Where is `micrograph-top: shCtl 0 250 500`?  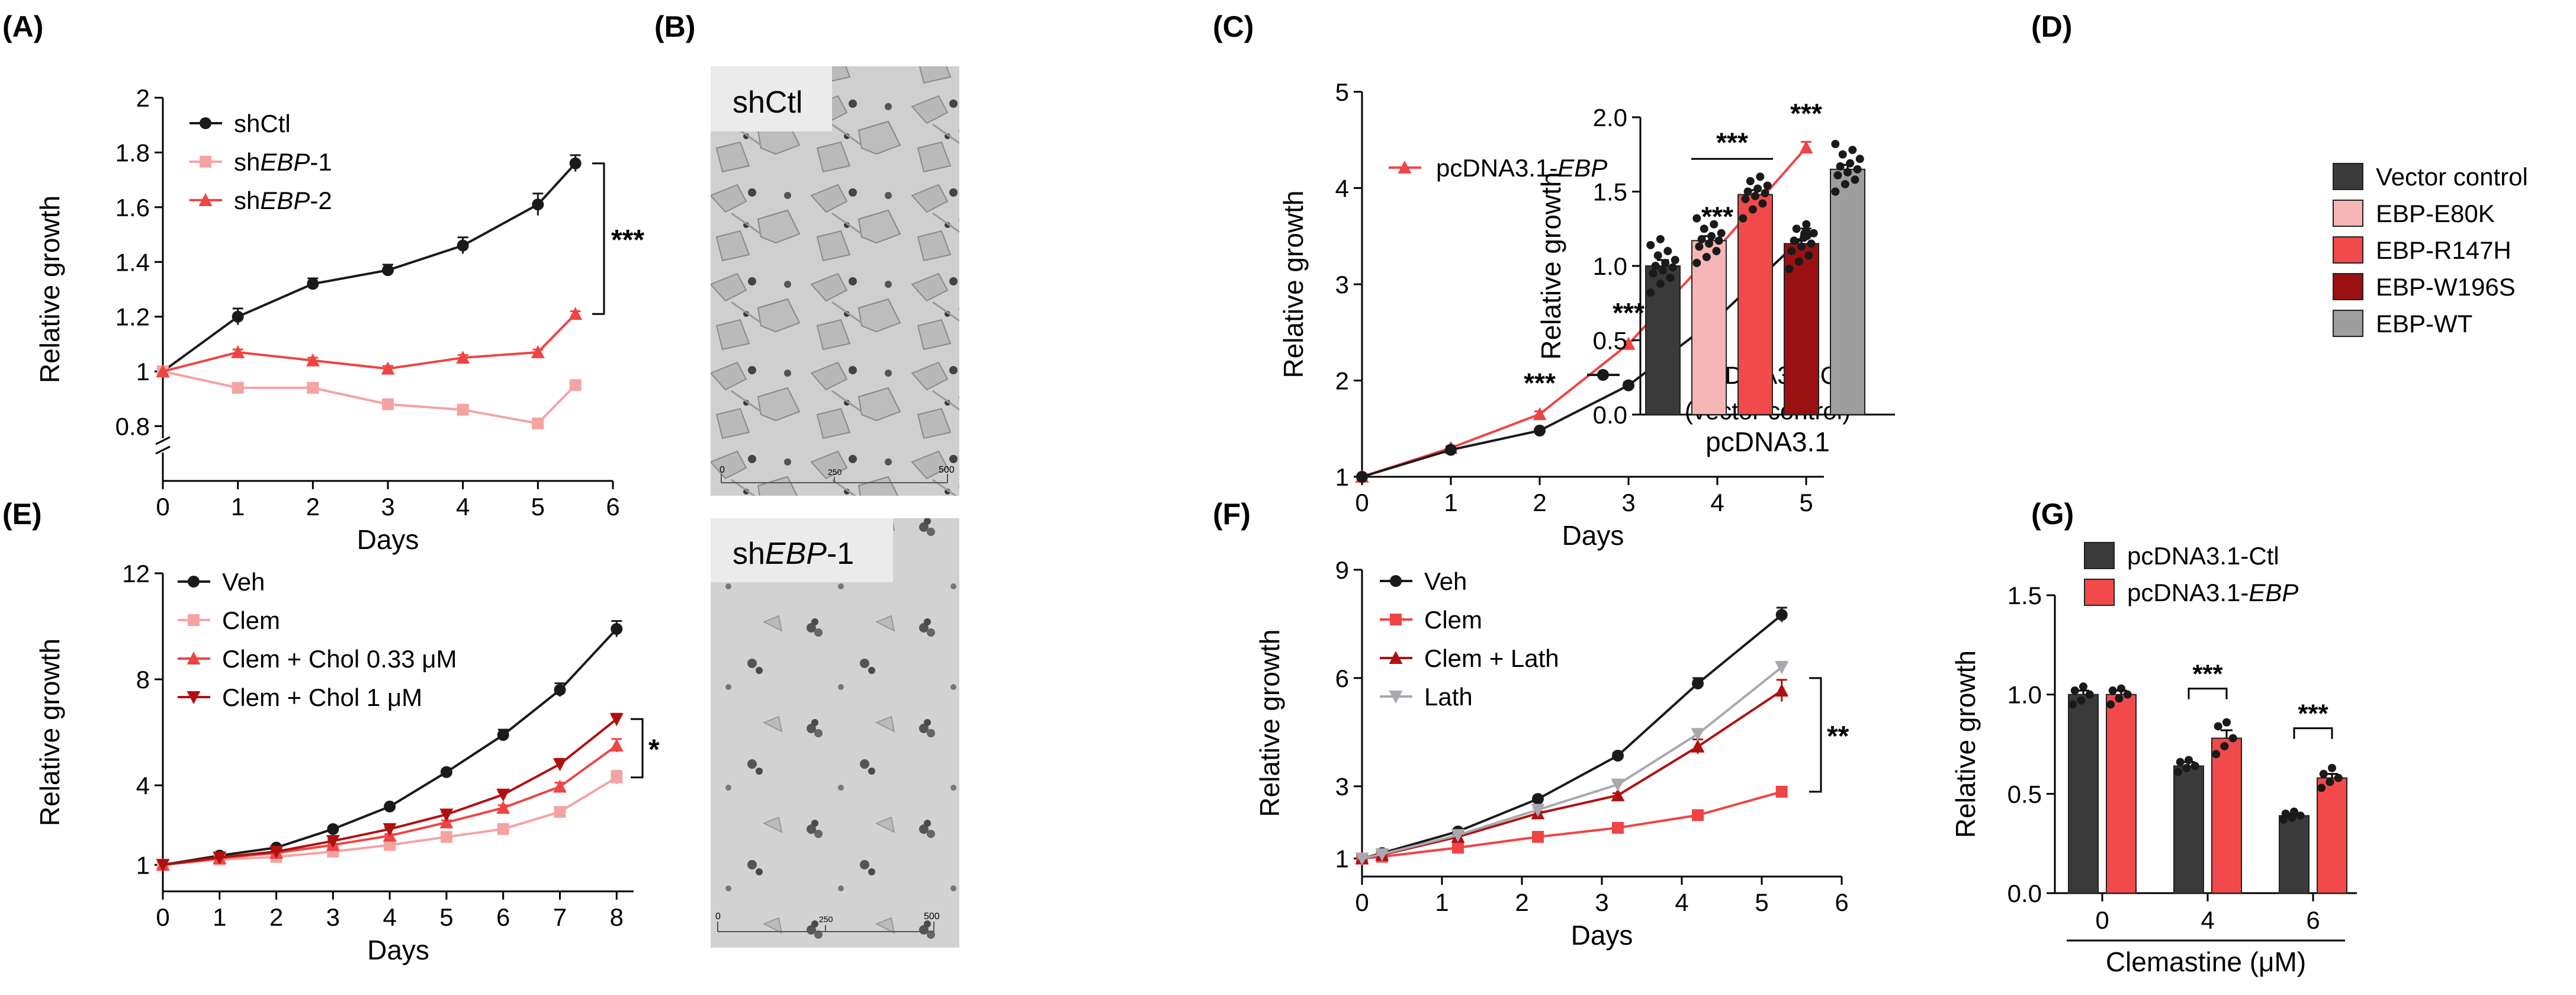 micrograph-top: shCtl 0 250 500 is located at coordinates (835, 281).